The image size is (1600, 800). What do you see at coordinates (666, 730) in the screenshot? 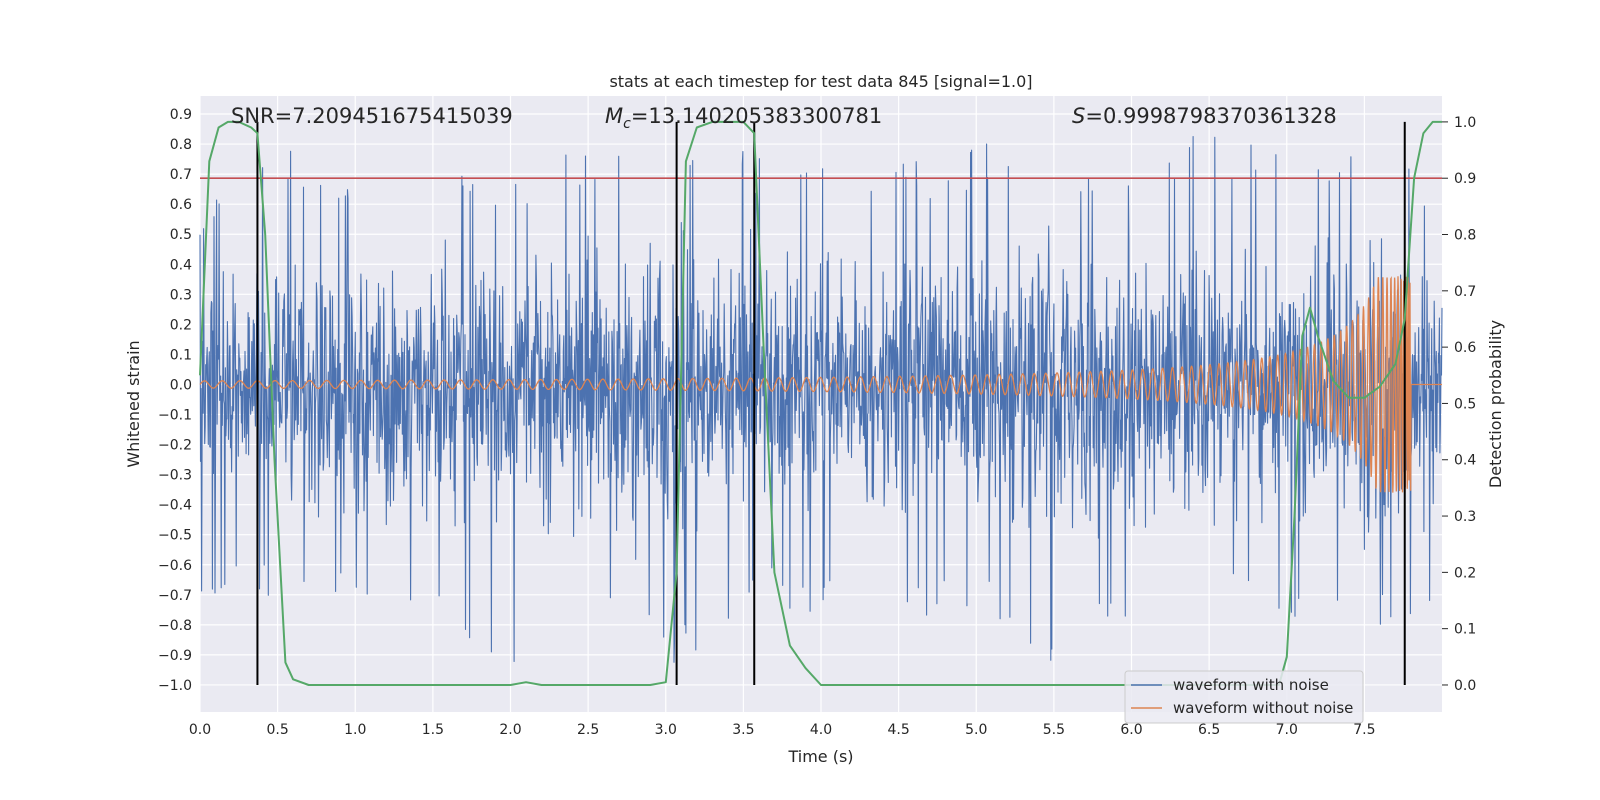
I see `x-tick-label: 3.0` at bounding box center [666, 730].